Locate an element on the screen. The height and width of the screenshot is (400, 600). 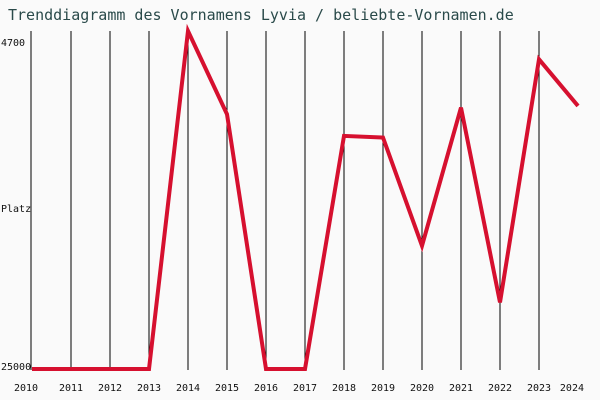
x-tick-2018: 2018 is located at coordinates (344, 388).